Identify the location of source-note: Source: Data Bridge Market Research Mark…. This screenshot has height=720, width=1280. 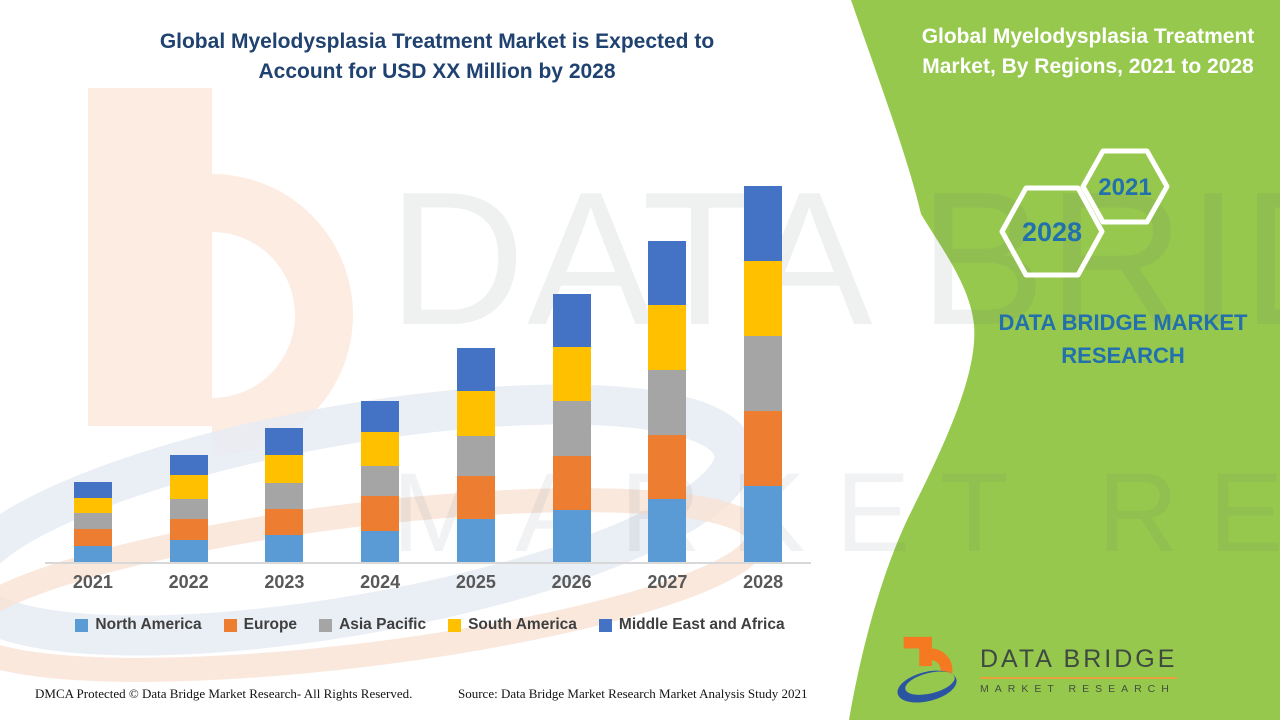
(633, 693).